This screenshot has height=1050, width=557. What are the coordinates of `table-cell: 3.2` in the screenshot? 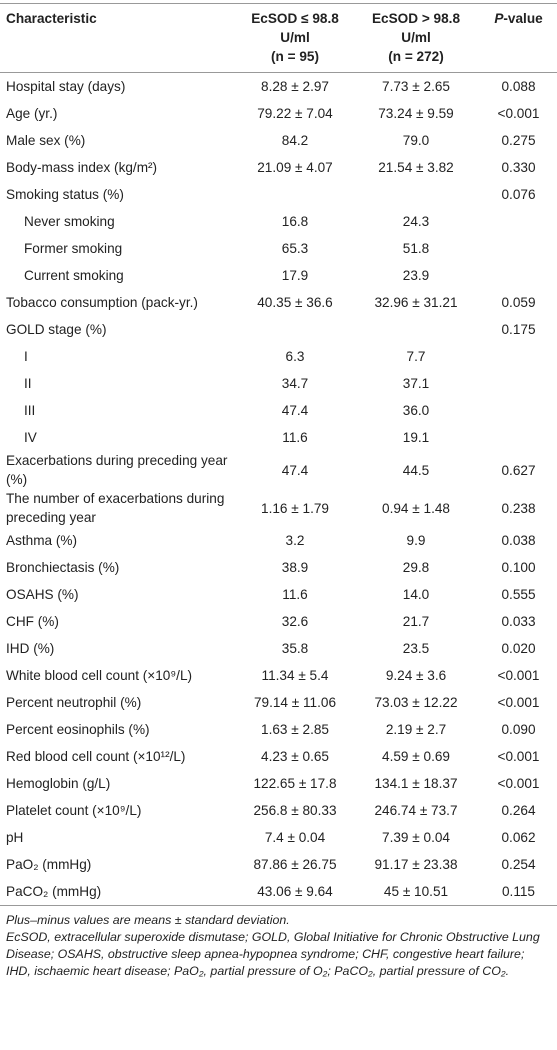 It's located at (295, 540).